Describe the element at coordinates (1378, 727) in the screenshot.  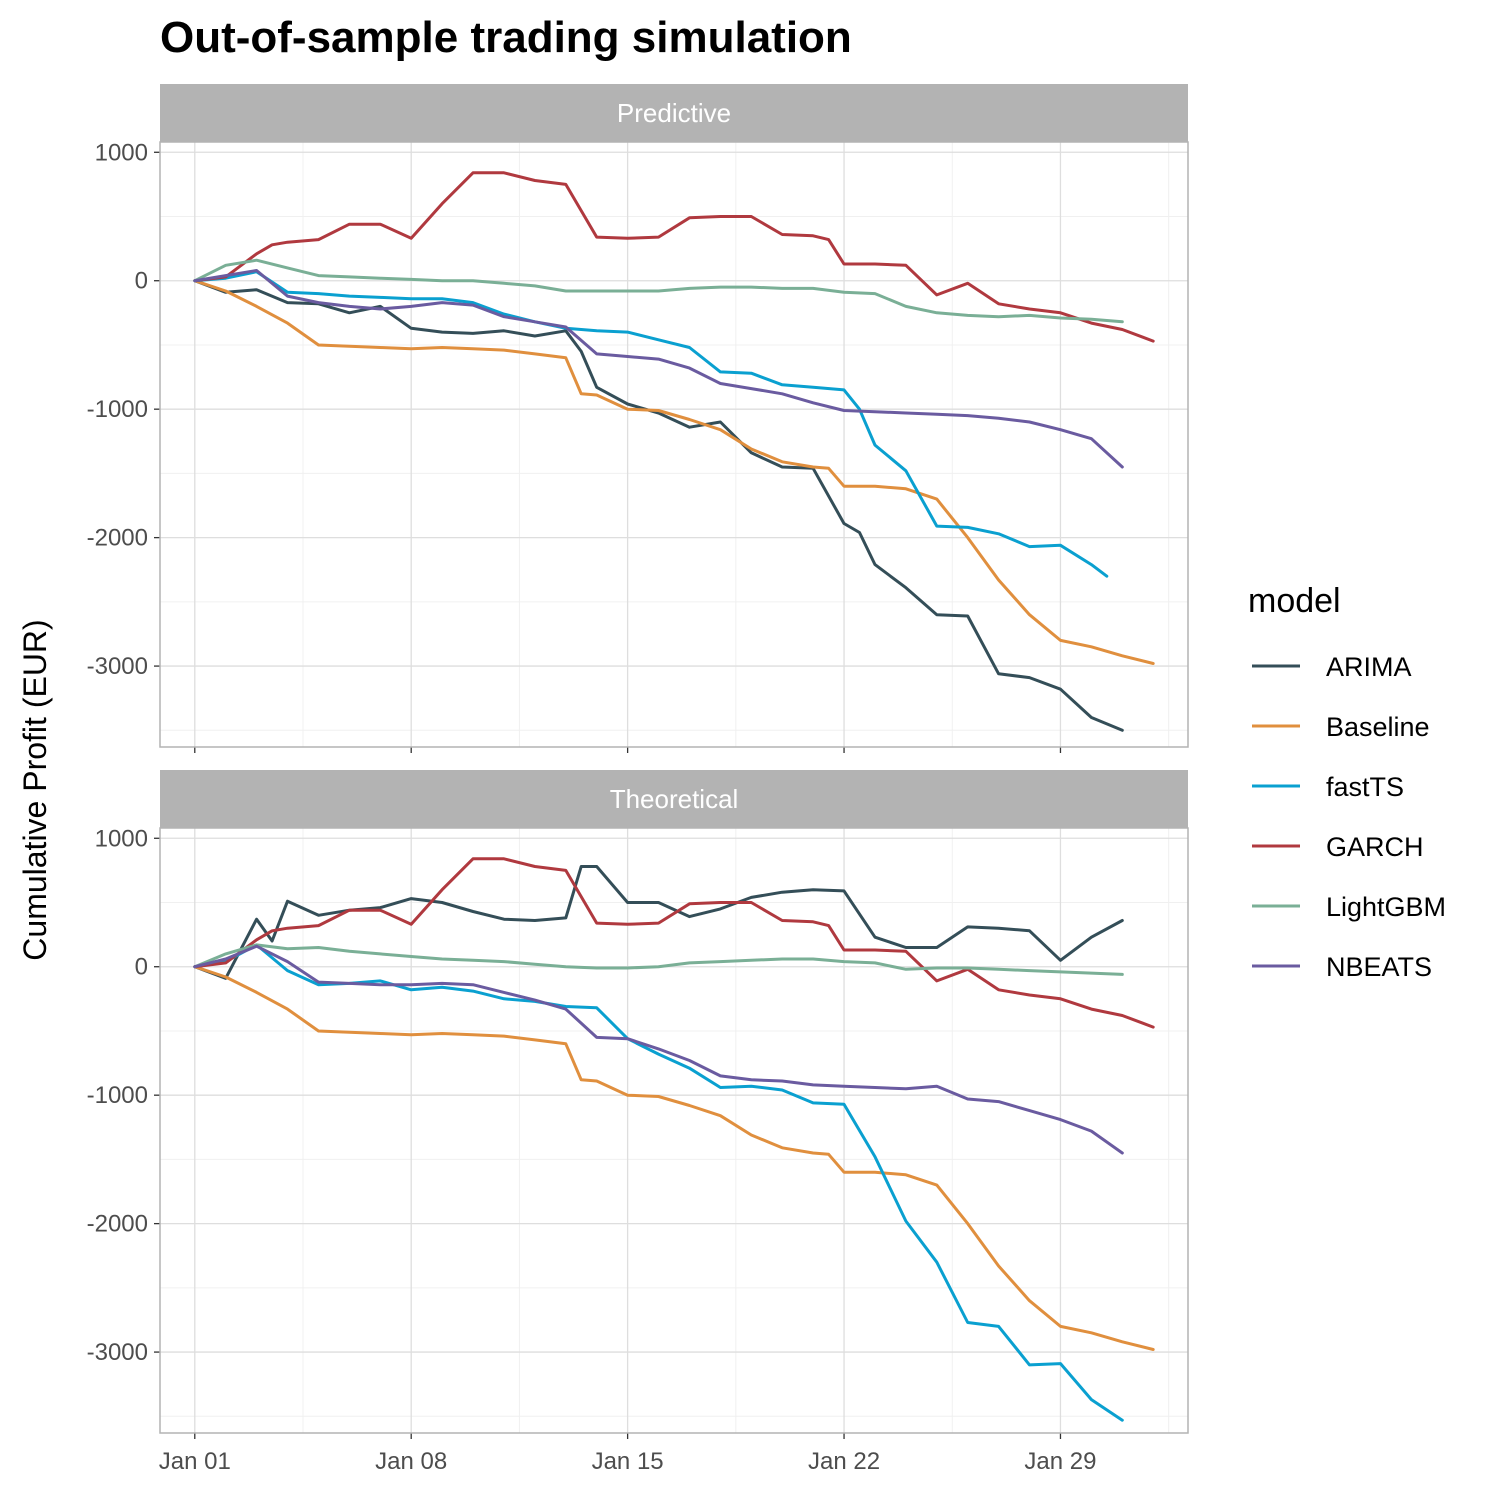
I see `legend-label: Baseline` at that location.